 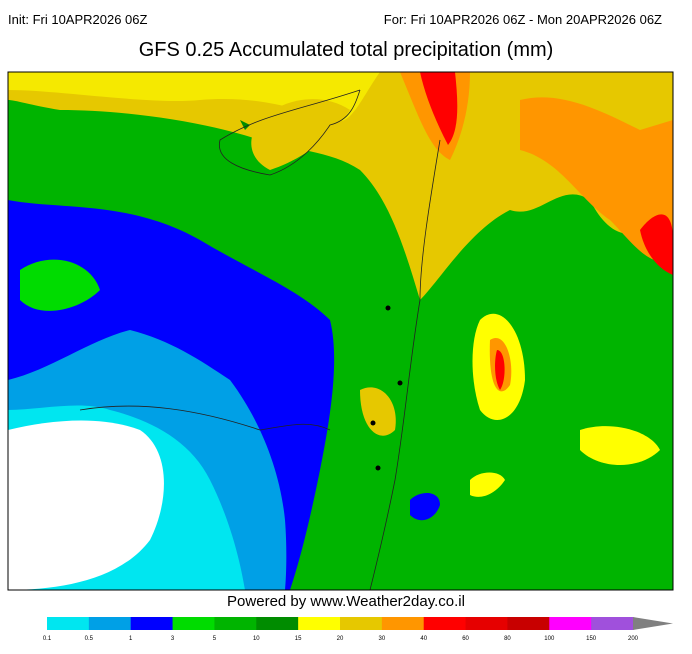 What do you see at coordinates (131, 639) in the screenshot?
I see `colorbar-label: 1` at bounding box center [131, 639].